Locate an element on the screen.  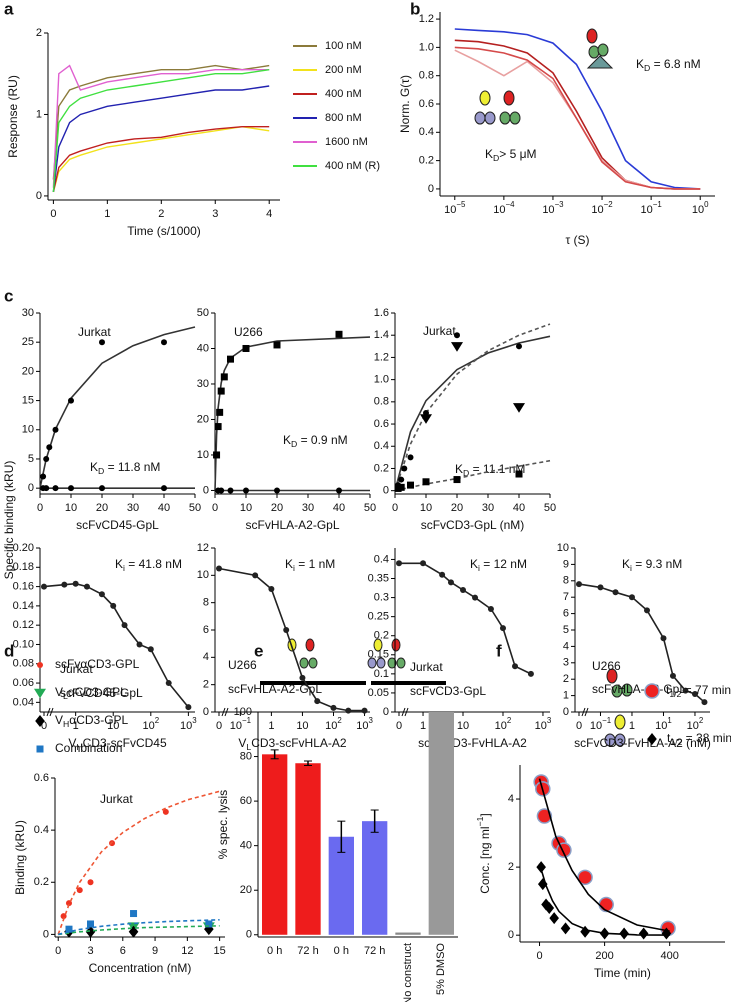
x-tick-label: 50 is located at coordinates (550, 508).